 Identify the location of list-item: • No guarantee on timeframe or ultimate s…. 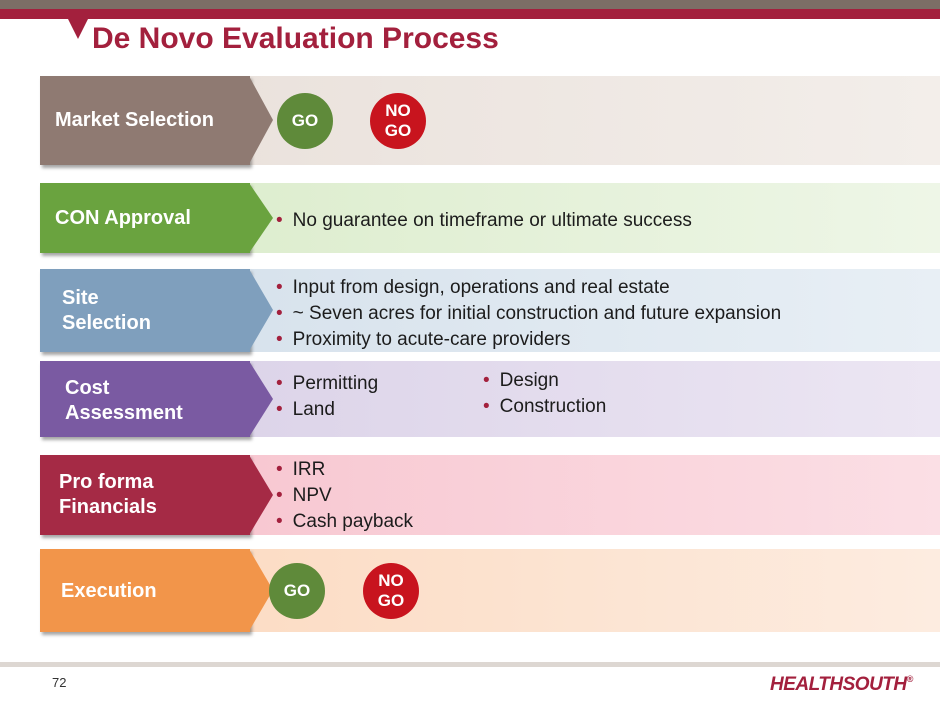
(484, 220).